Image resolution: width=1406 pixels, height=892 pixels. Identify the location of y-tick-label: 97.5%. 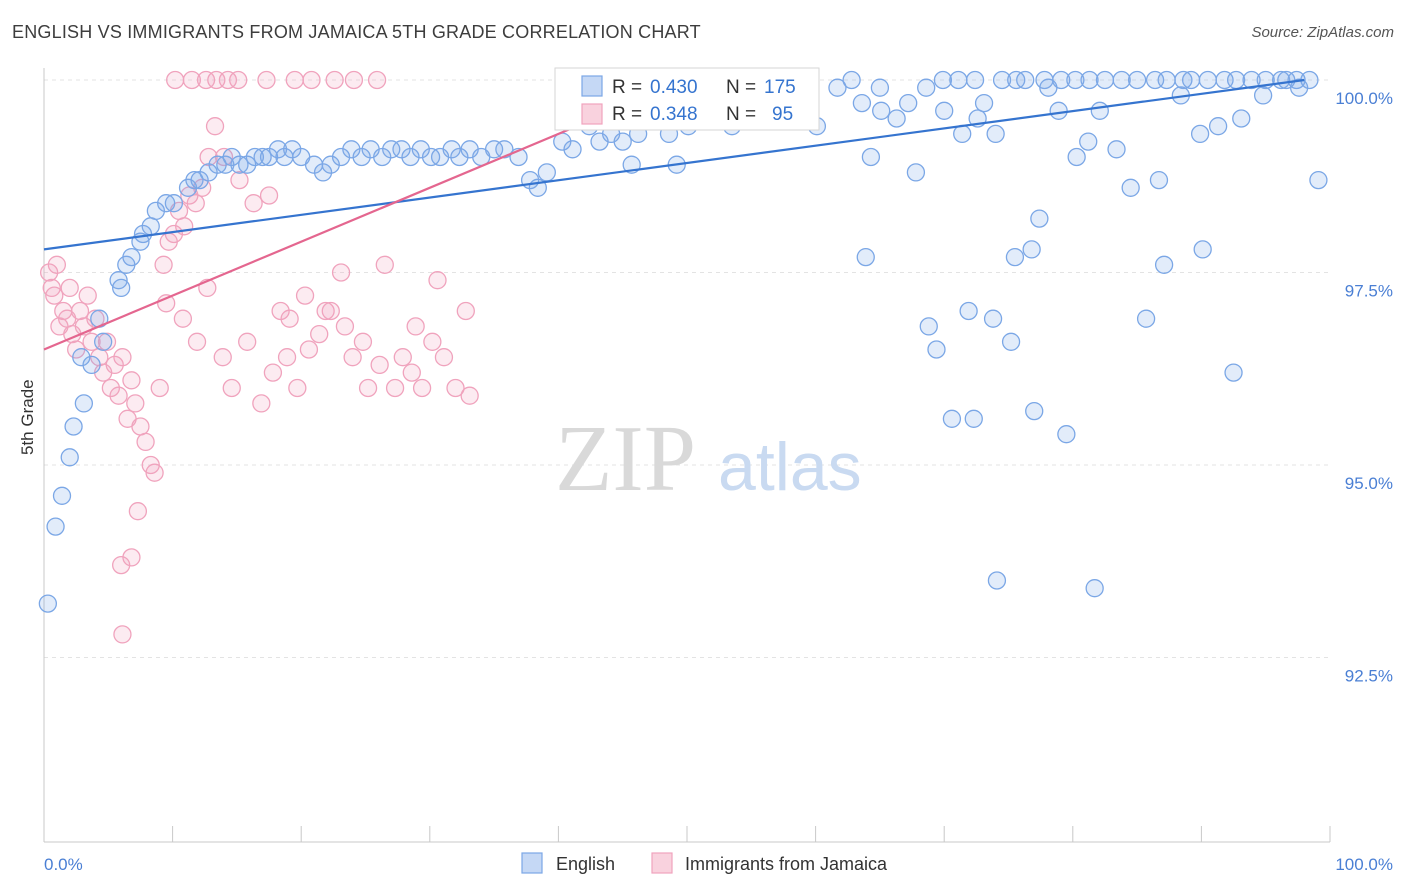
(1369, 291).